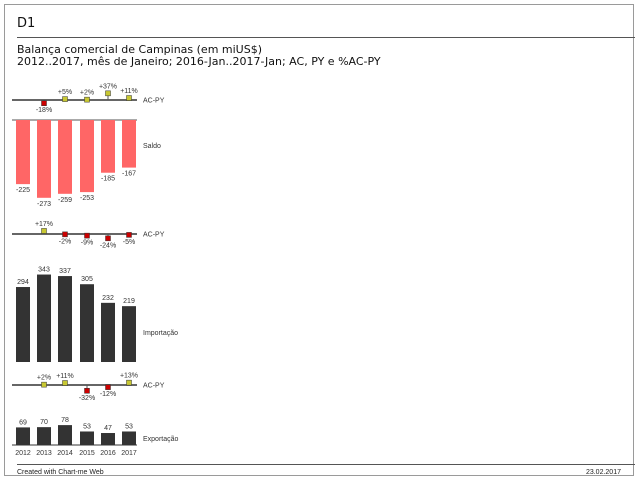  Describe the element at coordinates (108, 453) in the screenshot. I see `x-tick-label: 2016` at that location.